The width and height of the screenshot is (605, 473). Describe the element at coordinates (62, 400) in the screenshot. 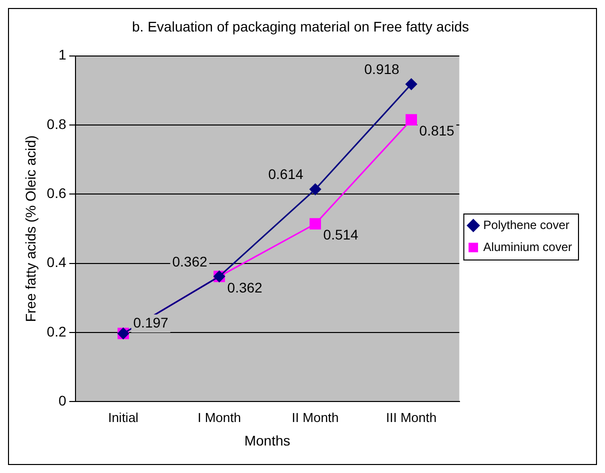

I see `y-tick-label: 0` at that location.